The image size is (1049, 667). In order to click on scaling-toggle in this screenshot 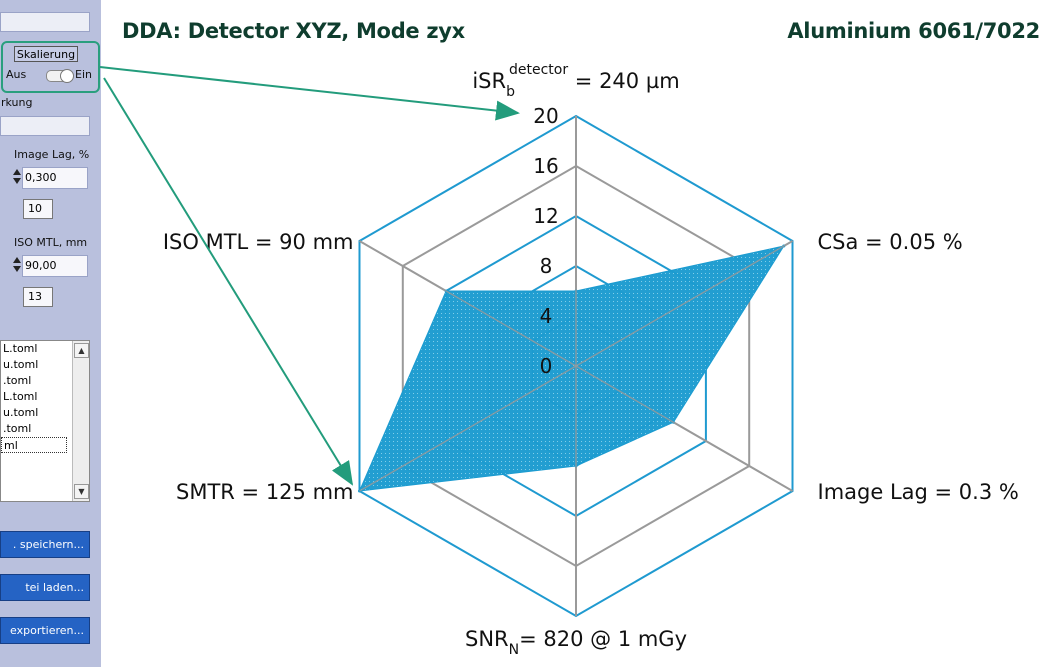, I will do `click(60, 76)`.